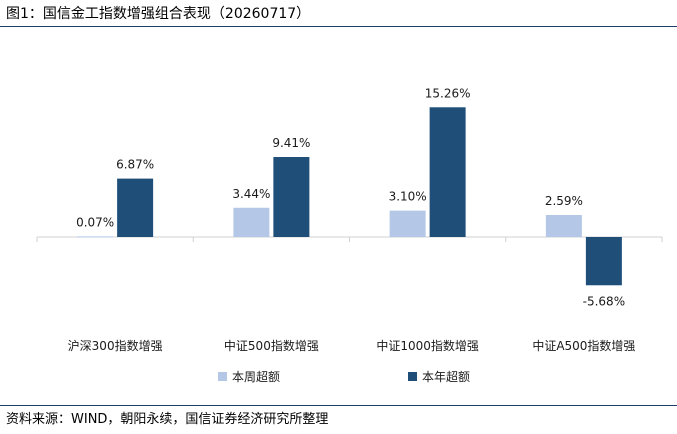 Image resolution: width=677 pixels, height=434 pixels. Describe the element at coordinates (448, 93) in the screenshot. I see `data-label: 15.26%` at that location.